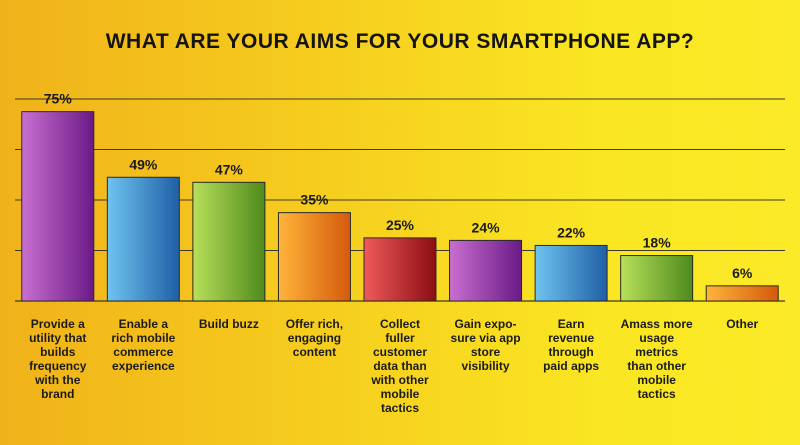 Image resolution: width=800 pixels, height=445 pixels. I want to click on value-label: 6%, so click(742, 273).